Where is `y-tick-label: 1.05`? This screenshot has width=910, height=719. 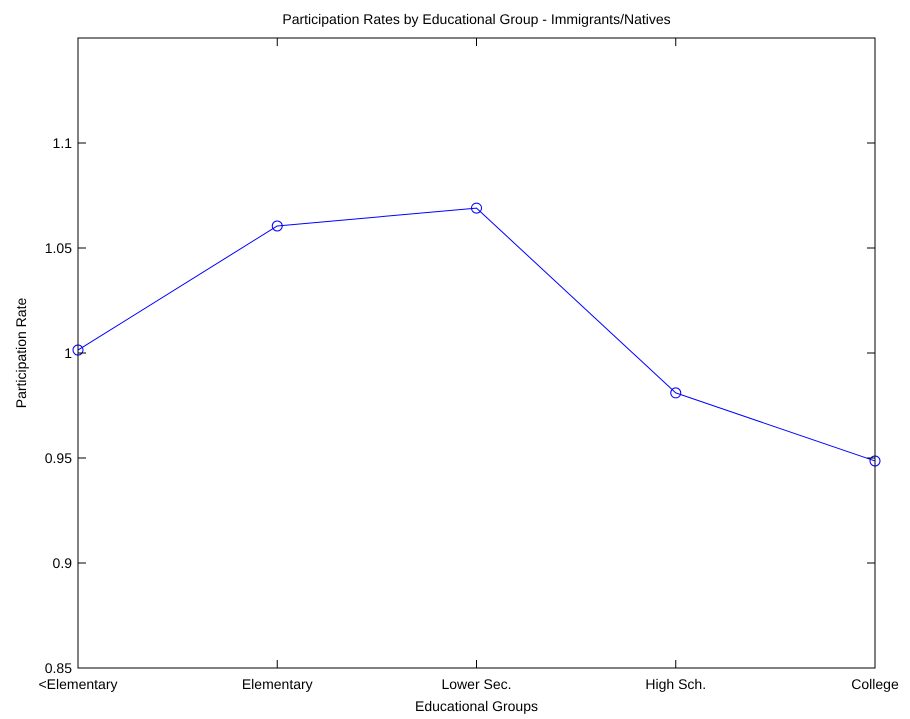 y-tick-label: 1.05 is located at coordinates (58, 248).